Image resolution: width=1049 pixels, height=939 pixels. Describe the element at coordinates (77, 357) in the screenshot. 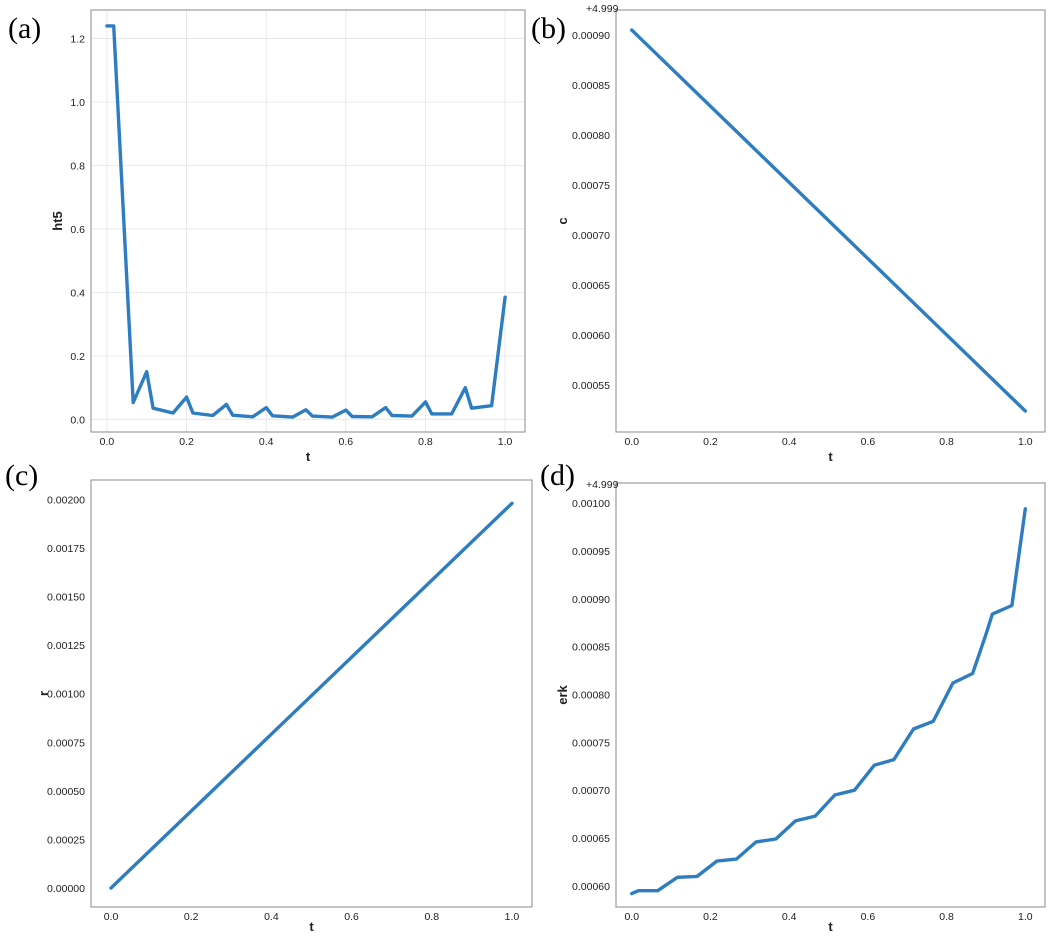

I see `y-tick-label: 0.2` at that location.